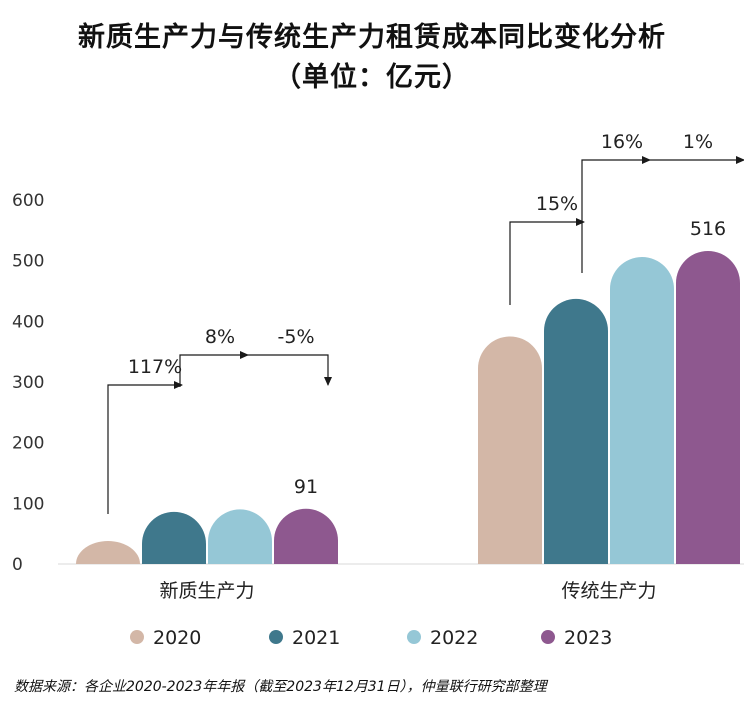  What do you see at coordinates (608, 591) in the screenshot?
I see `category-label: 传统生产力` at bounding box center [608, 591].